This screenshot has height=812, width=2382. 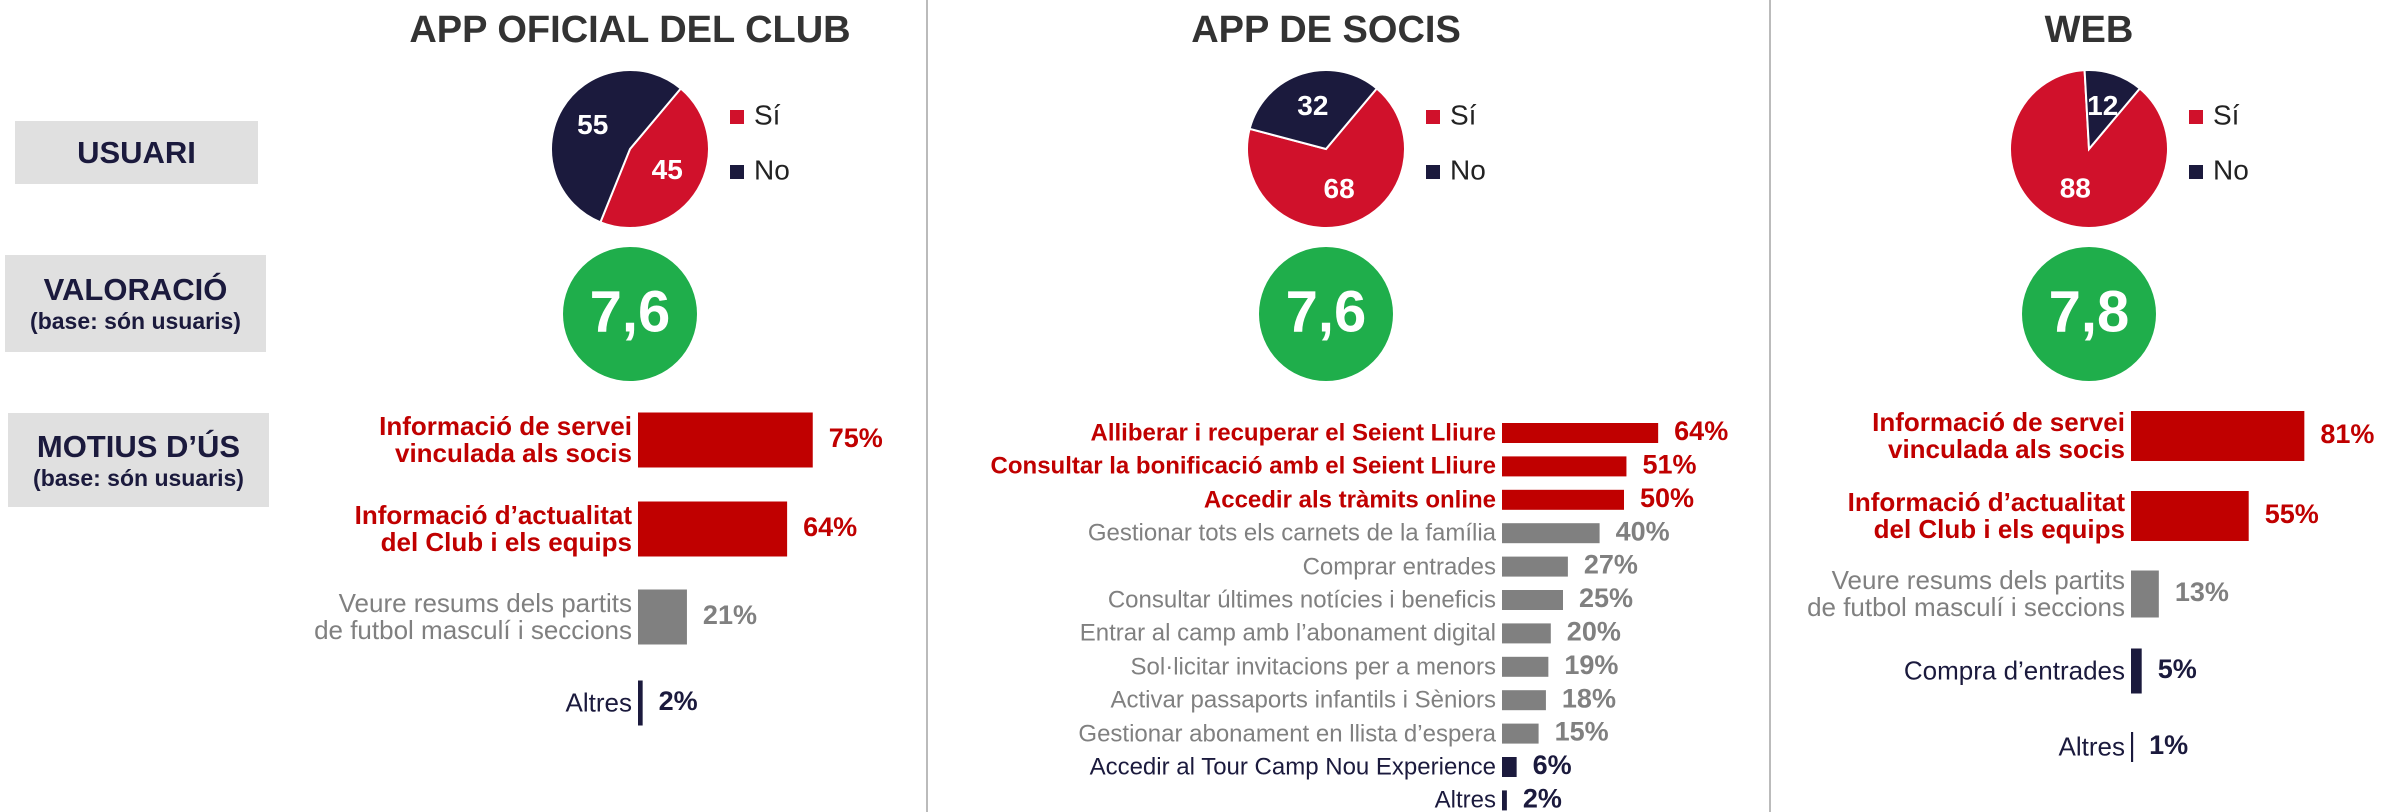 I want to click on slice-label: 55, so click(x=592, y=124).